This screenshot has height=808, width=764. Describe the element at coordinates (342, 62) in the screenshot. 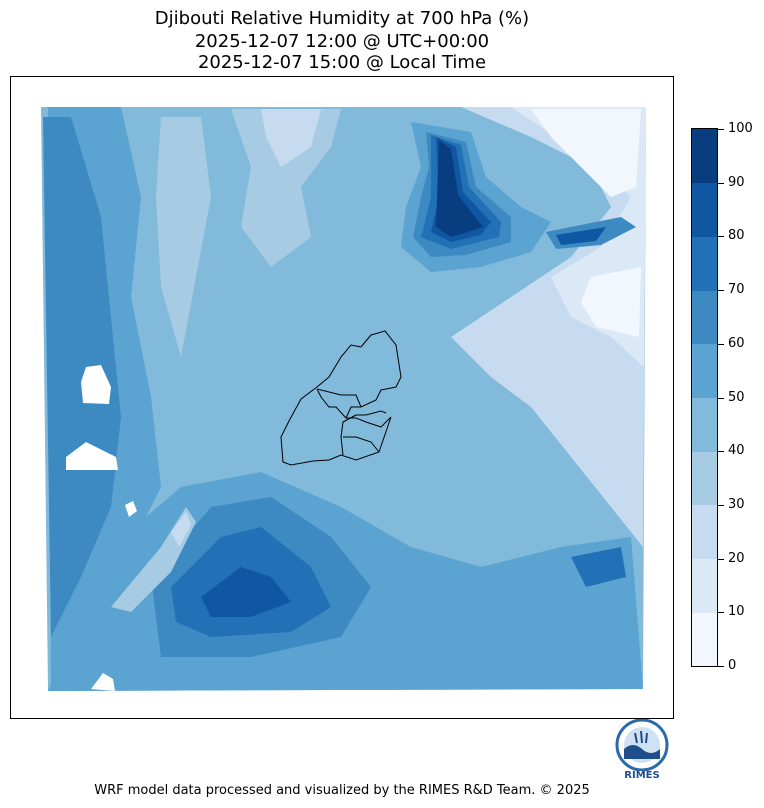

I see `map-subtitle-local: 2025-12-07 15:00 @ Local Time` at that location.